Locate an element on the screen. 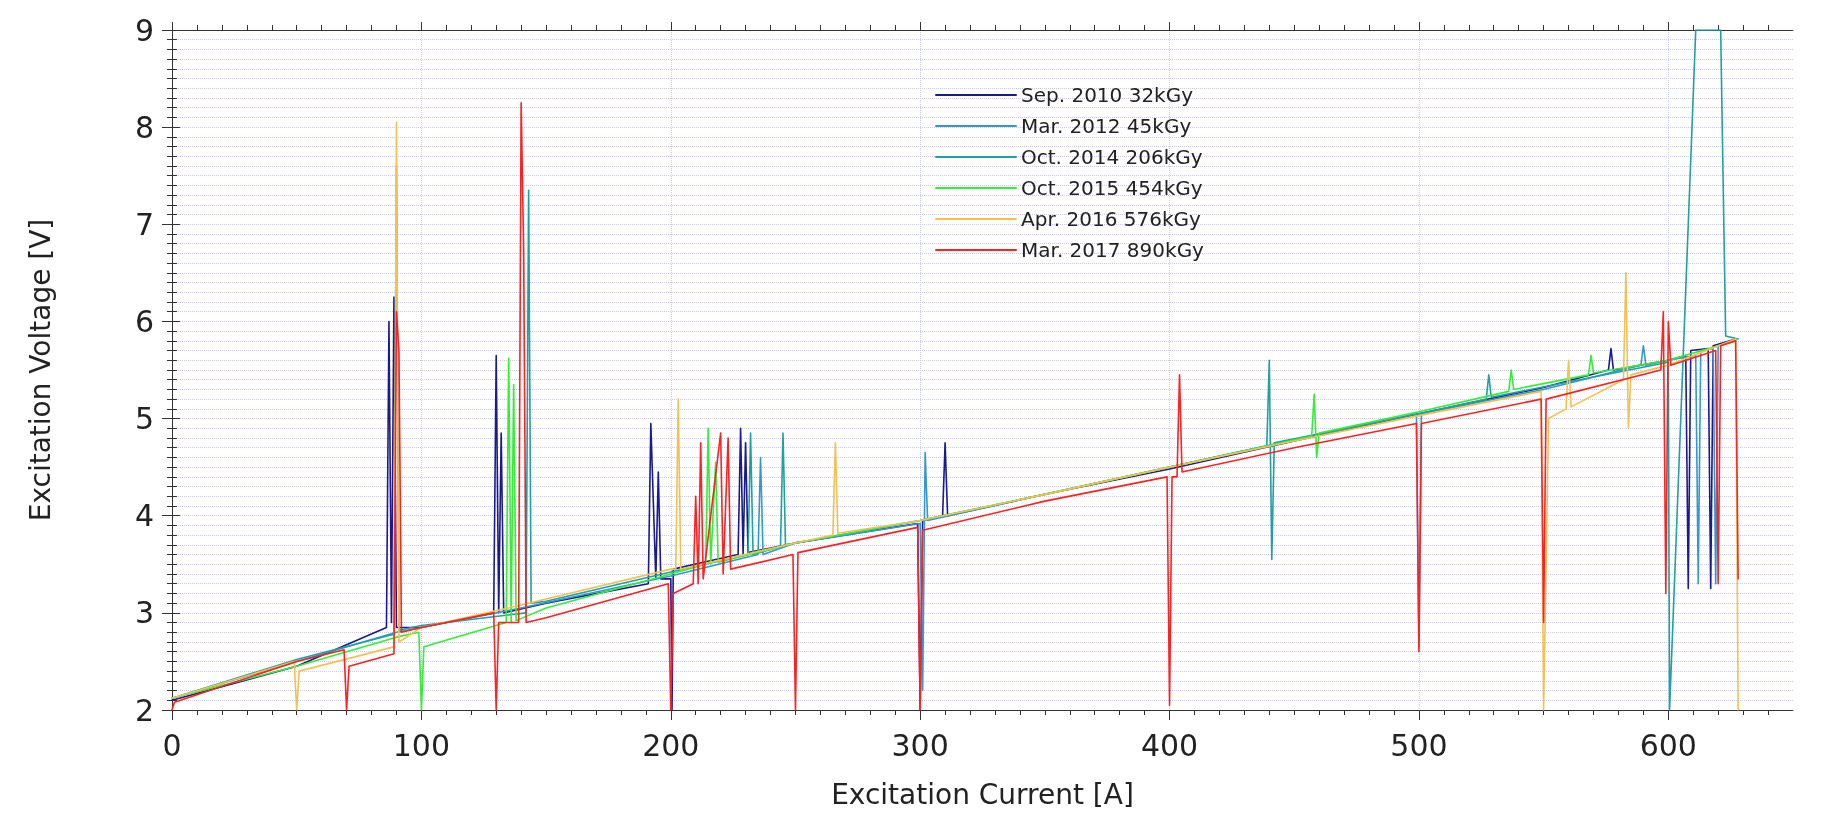 Image resolution: width=1826 pixels, height=836 pixels. legend-label: Oct. 2014 206kGy is located at coordinates (1112, 157).